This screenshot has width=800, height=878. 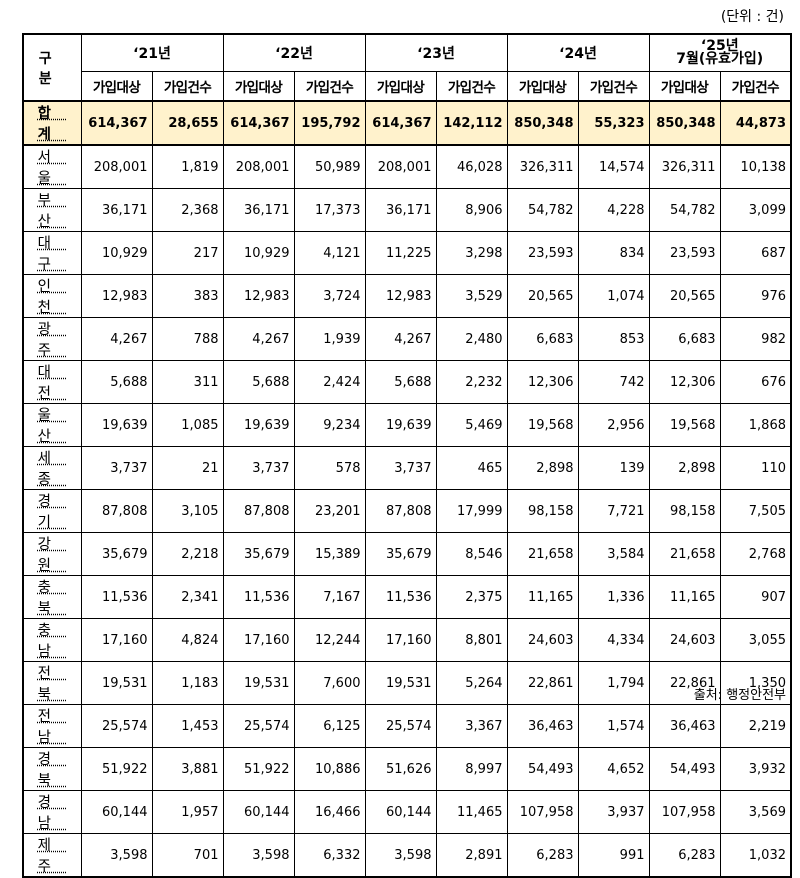 What do you see at coordinates (684, 855) in the screenshot?
I see `target-cell: 6,283` at bounding box center [684, 855].